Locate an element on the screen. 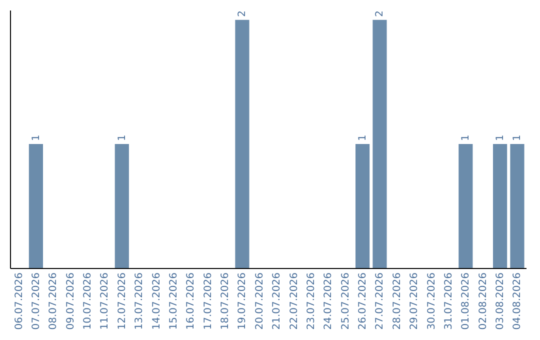 This screenshot has width=540, height=340. x-tick-label: 30.07.2026 is located at coordinates (432, 301).